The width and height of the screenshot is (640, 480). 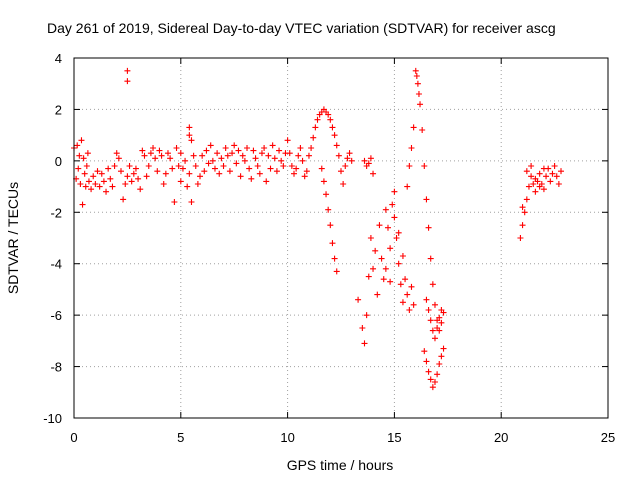 What do you see at coordinates (58, 58) in the screenshot?
I see `y-tick-label: 4` at bounding box center [58, 58].